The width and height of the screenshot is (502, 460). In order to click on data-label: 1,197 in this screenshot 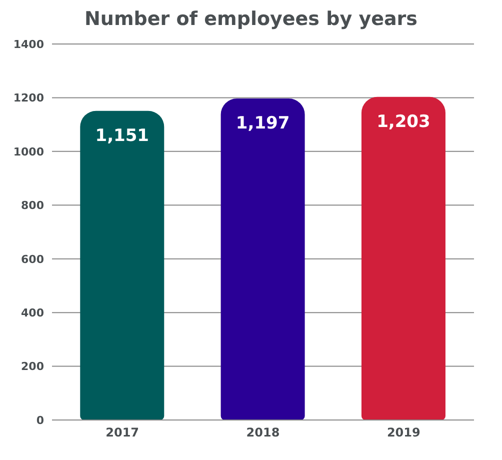, I will do `click(263, 124)`.